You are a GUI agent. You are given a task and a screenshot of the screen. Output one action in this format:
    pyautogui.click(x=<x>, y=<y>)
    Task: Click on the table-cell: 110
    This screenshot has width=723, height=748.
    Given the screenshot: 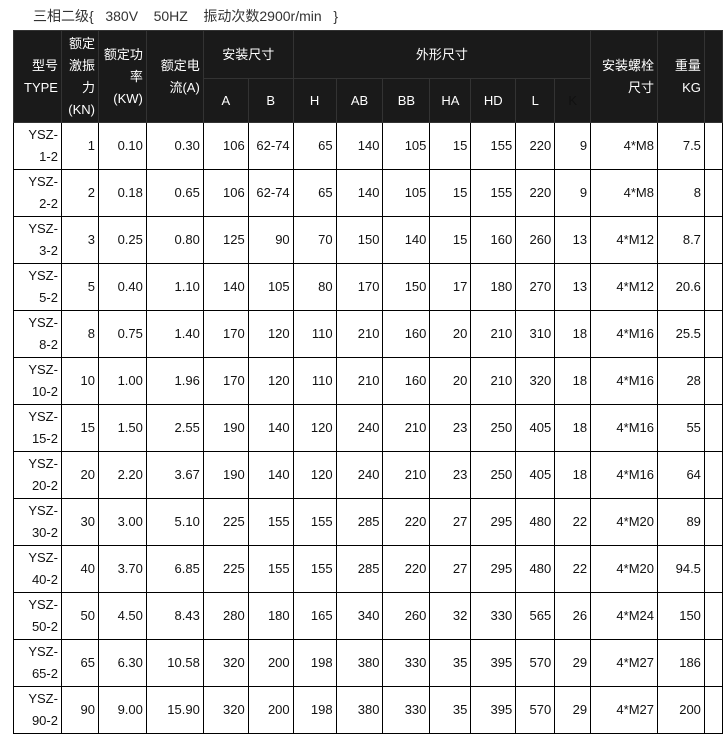 What is the action you would take?
    pyautogui.click(x=314, y=334)
    